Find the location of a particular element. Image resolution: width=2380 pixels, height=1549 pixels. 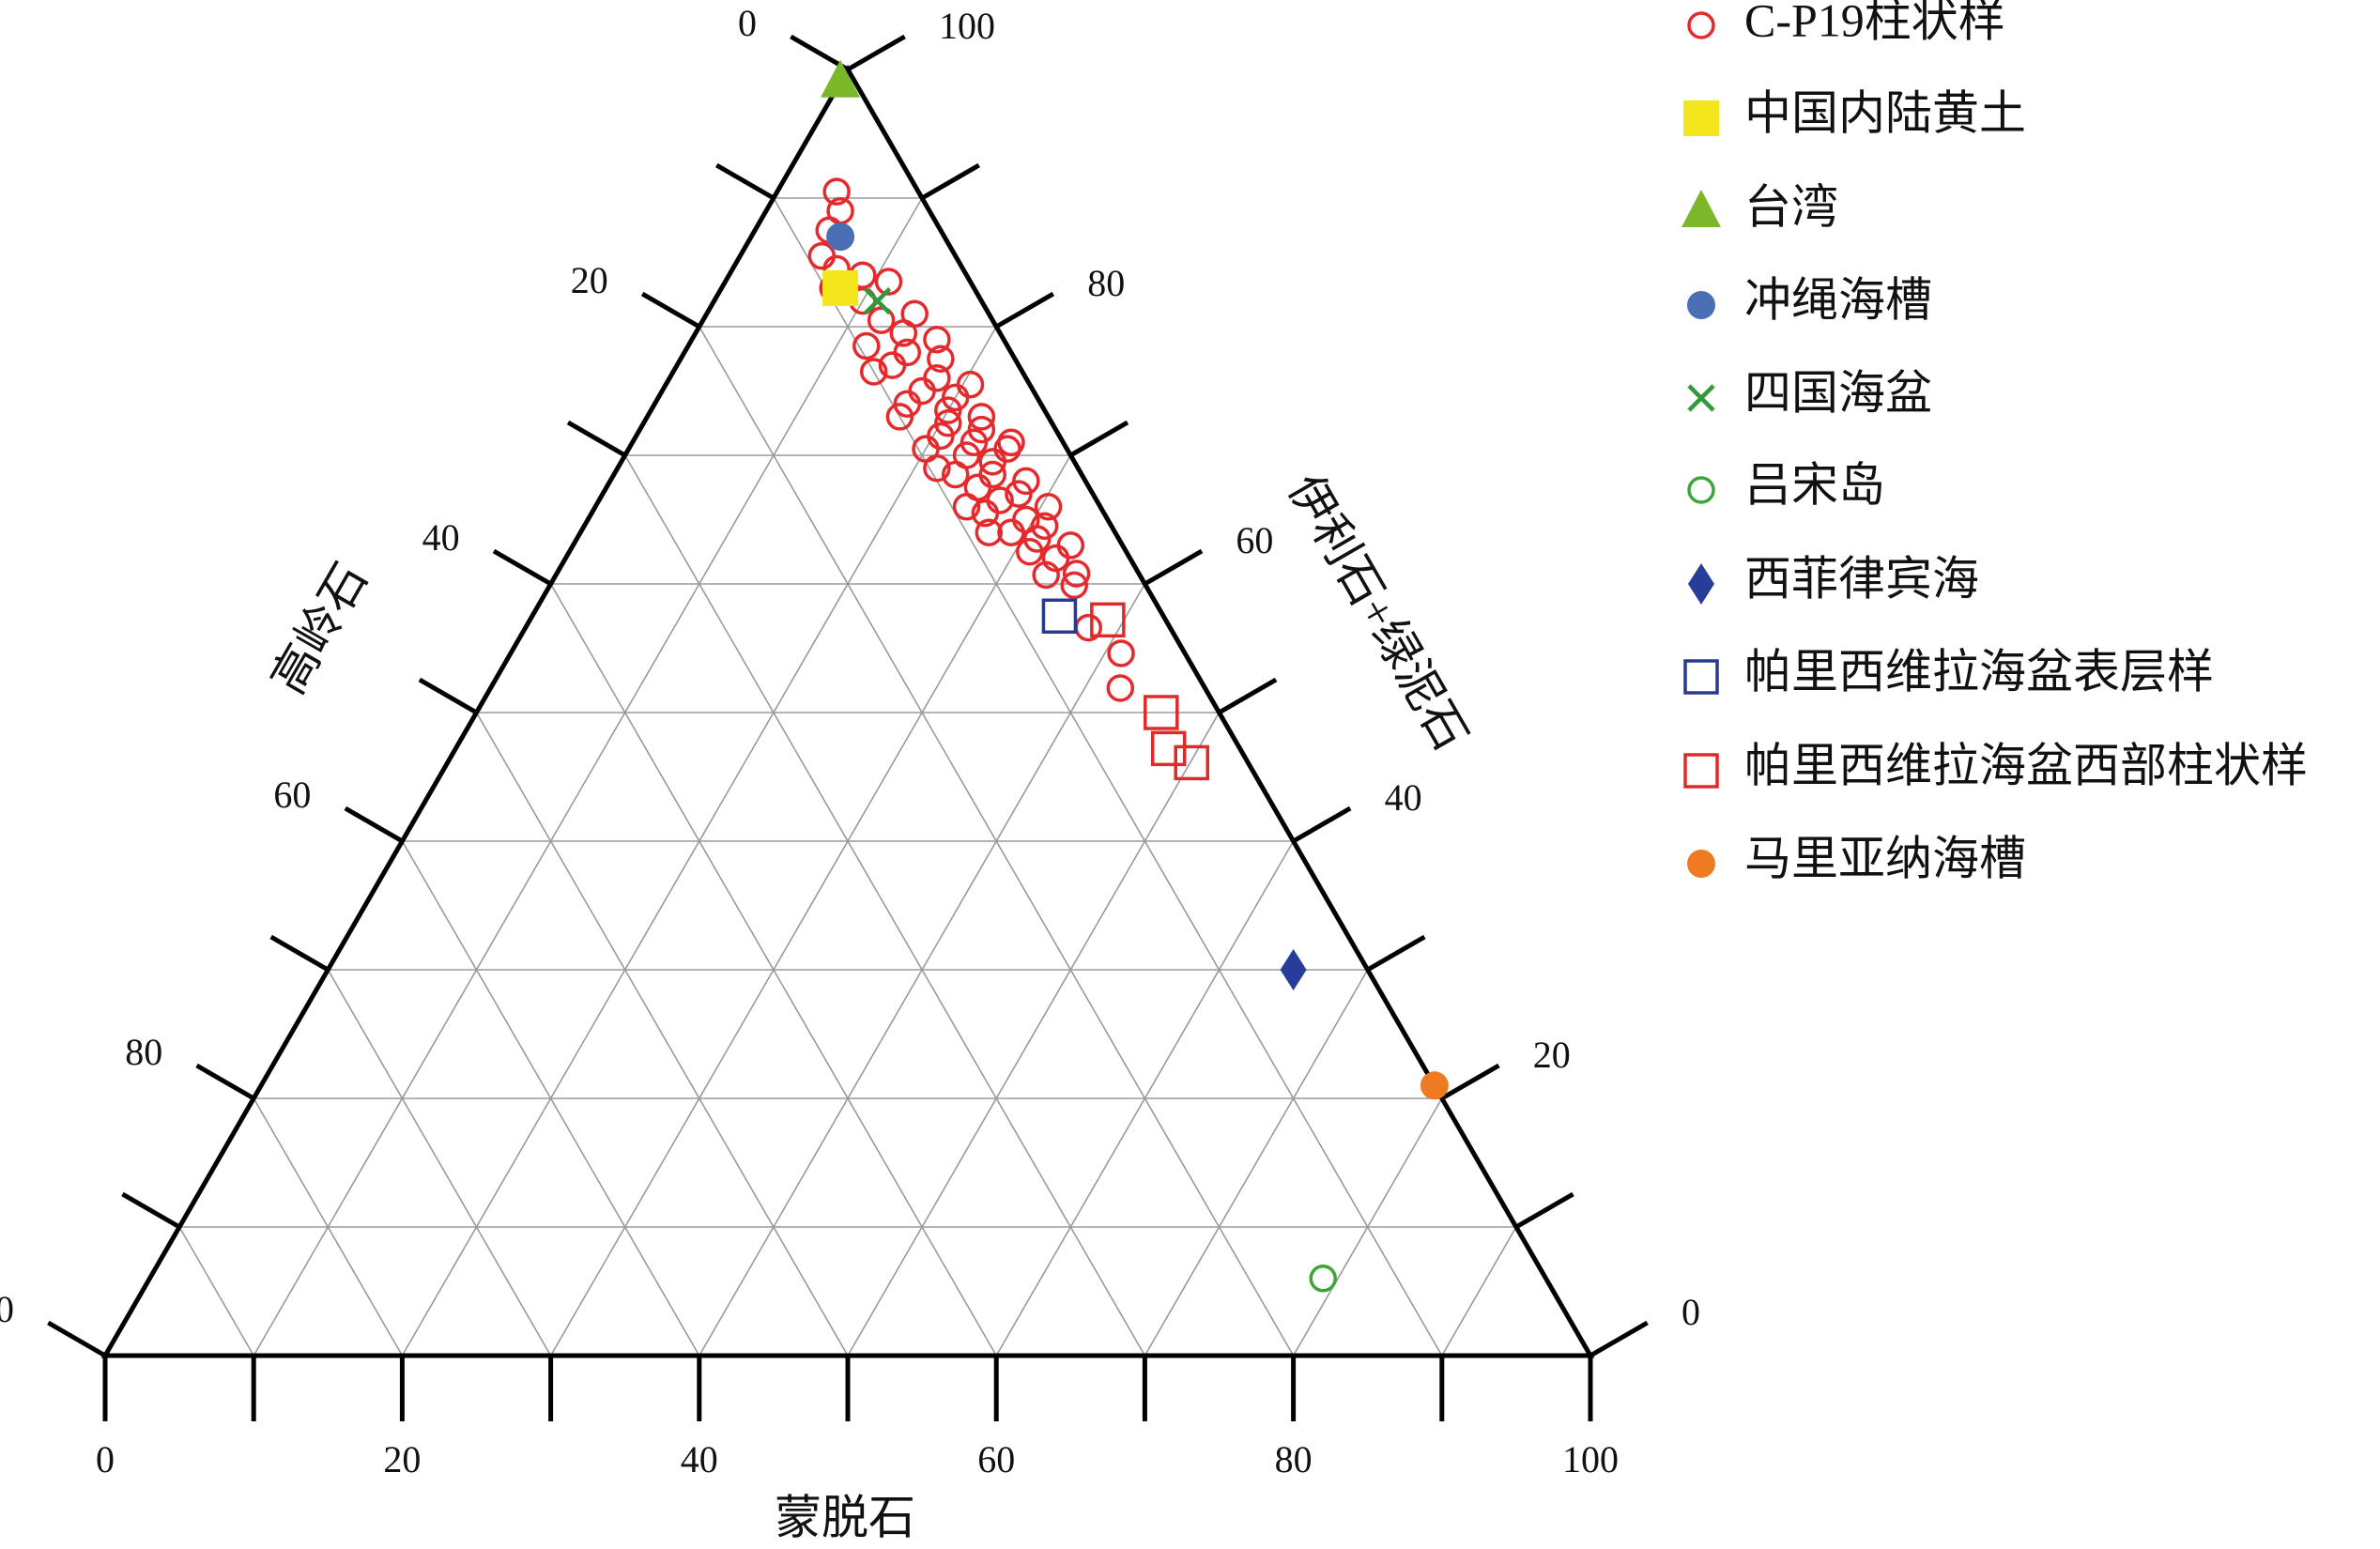

legend-label: 帕里西维拉海盆表层样 is located at coordinates (1979, 671).